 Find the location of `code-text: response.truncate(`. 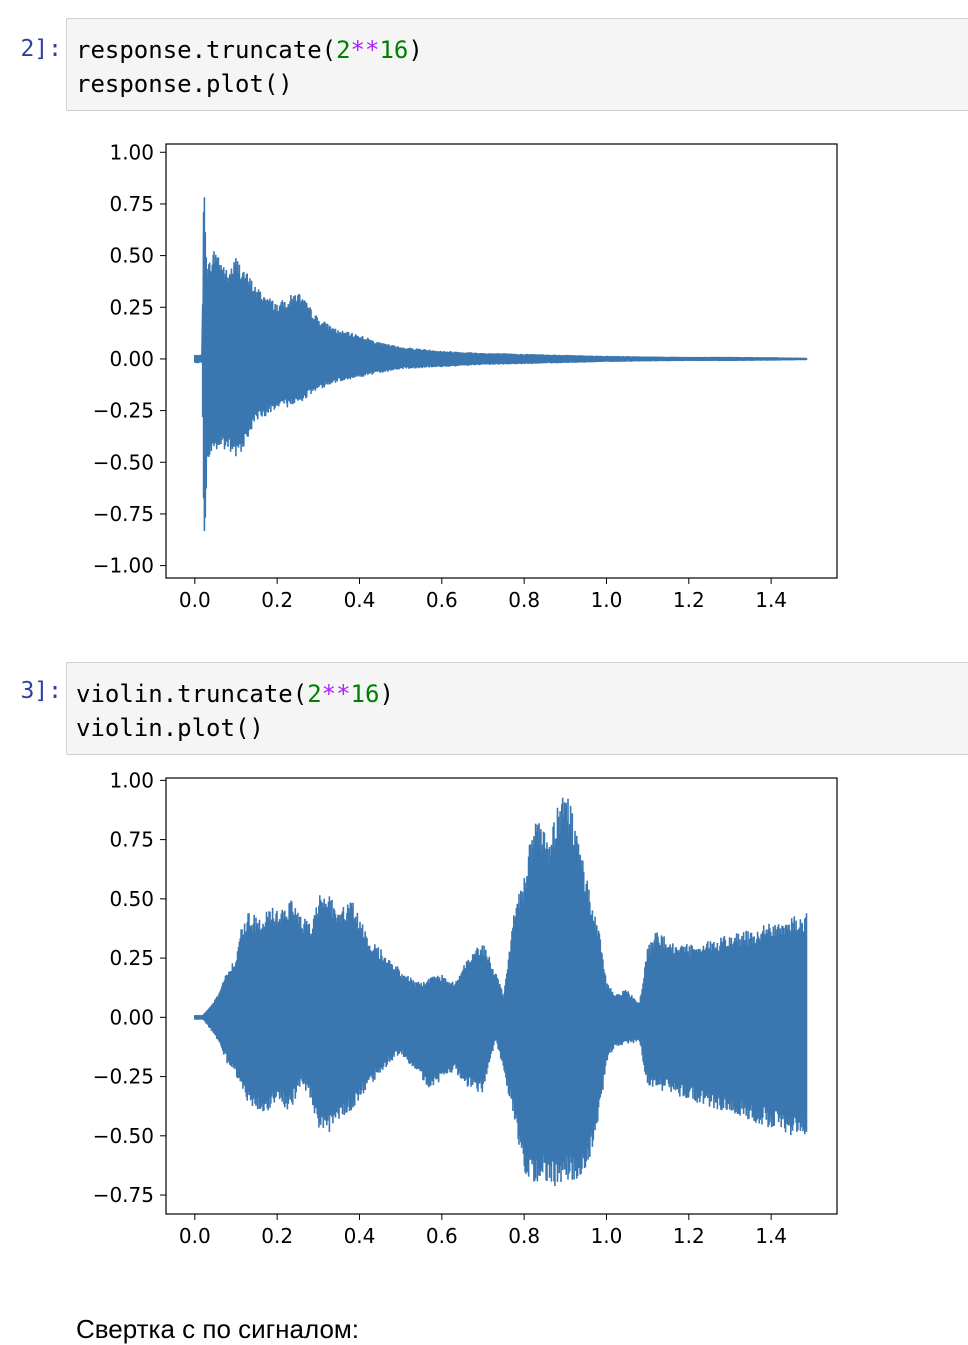

code-text: response.truncate( is located at coordinates (206, 50).